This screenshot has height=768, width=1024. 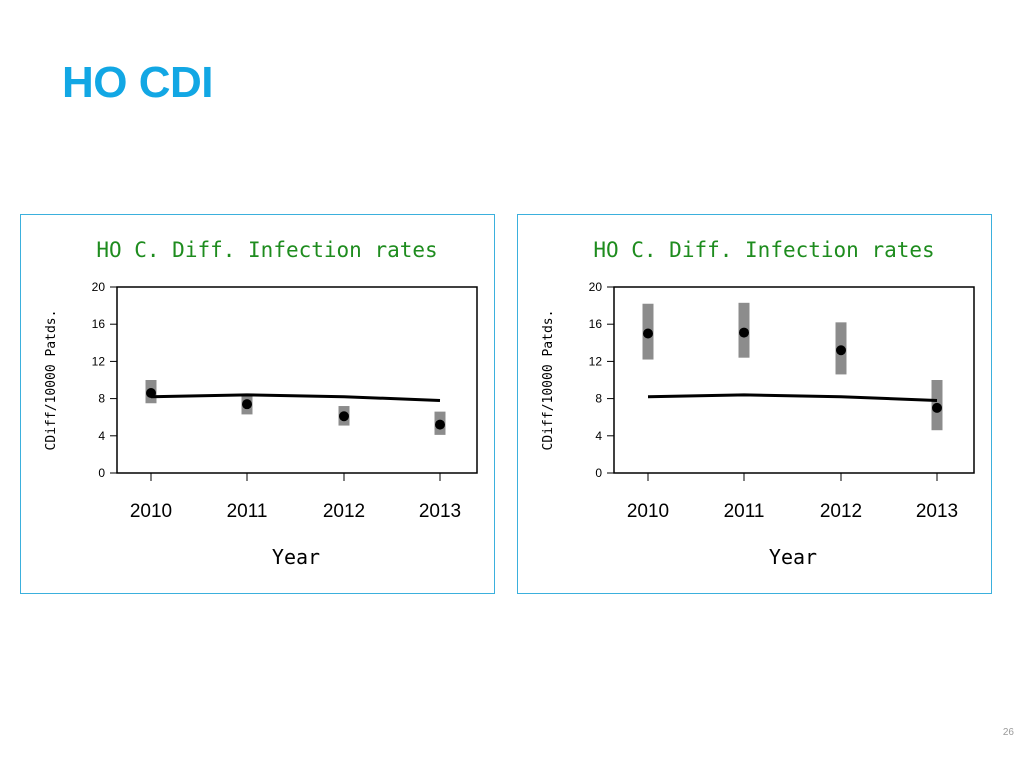 What do you see at coordinates (138, 82) in the screenshot?
I see `slide-title: HO CDI` at bounding box center [138, 82].